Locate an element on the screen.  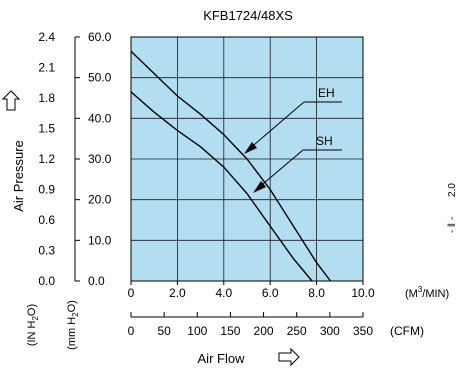
x-tick-label: 6.0 is located at coordinates (270, 293).